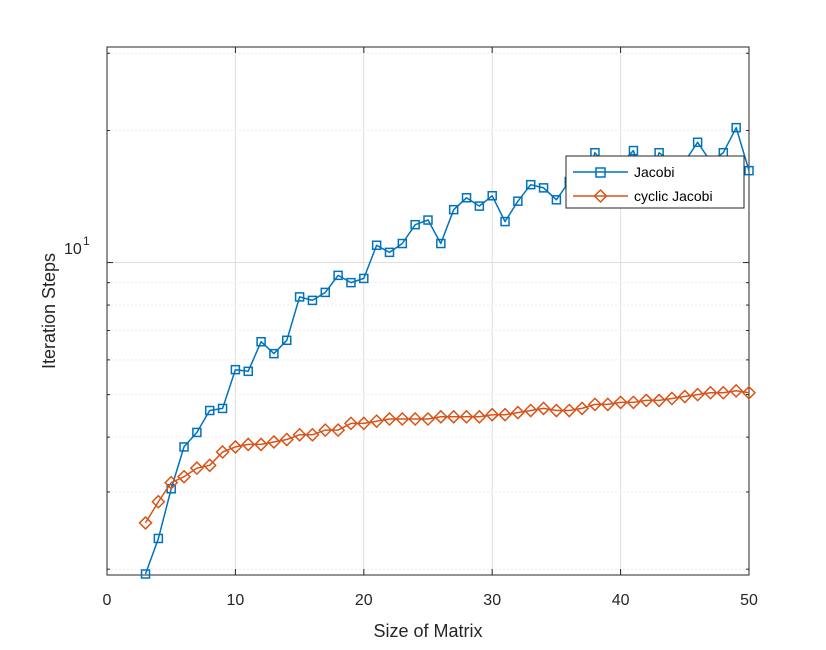 Image resolution: width=826 pixels, height=650 pixels. Describe the element at coordinates (236, 600) in the screenshot. I see `x-tick-label: 10` at that location.